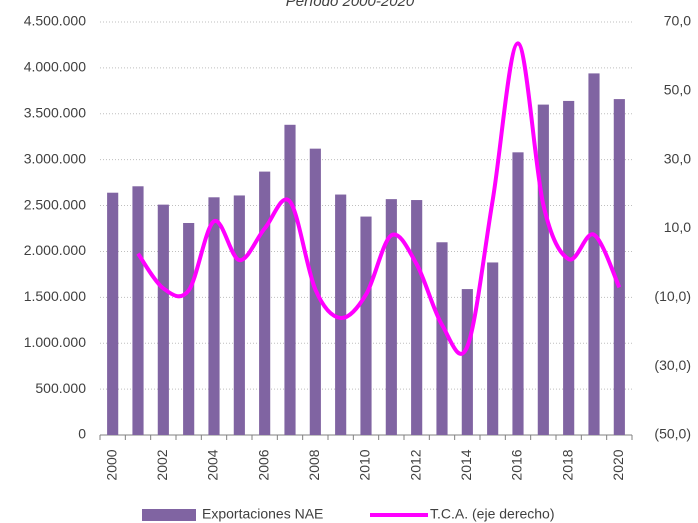 The image size is (698, 523). Describe the element at coordinates (55, 342) in the screenshot. I see `y-tick-label: 1.000.000` at that location.